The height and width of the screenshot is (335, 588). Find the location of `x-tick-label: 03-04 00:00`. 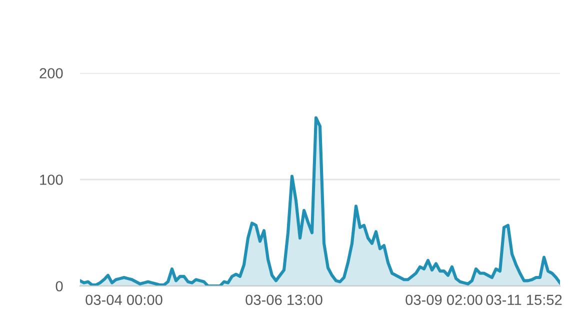

x-tick-label: 03-04 00:00 is located at coordinates (124, 300).